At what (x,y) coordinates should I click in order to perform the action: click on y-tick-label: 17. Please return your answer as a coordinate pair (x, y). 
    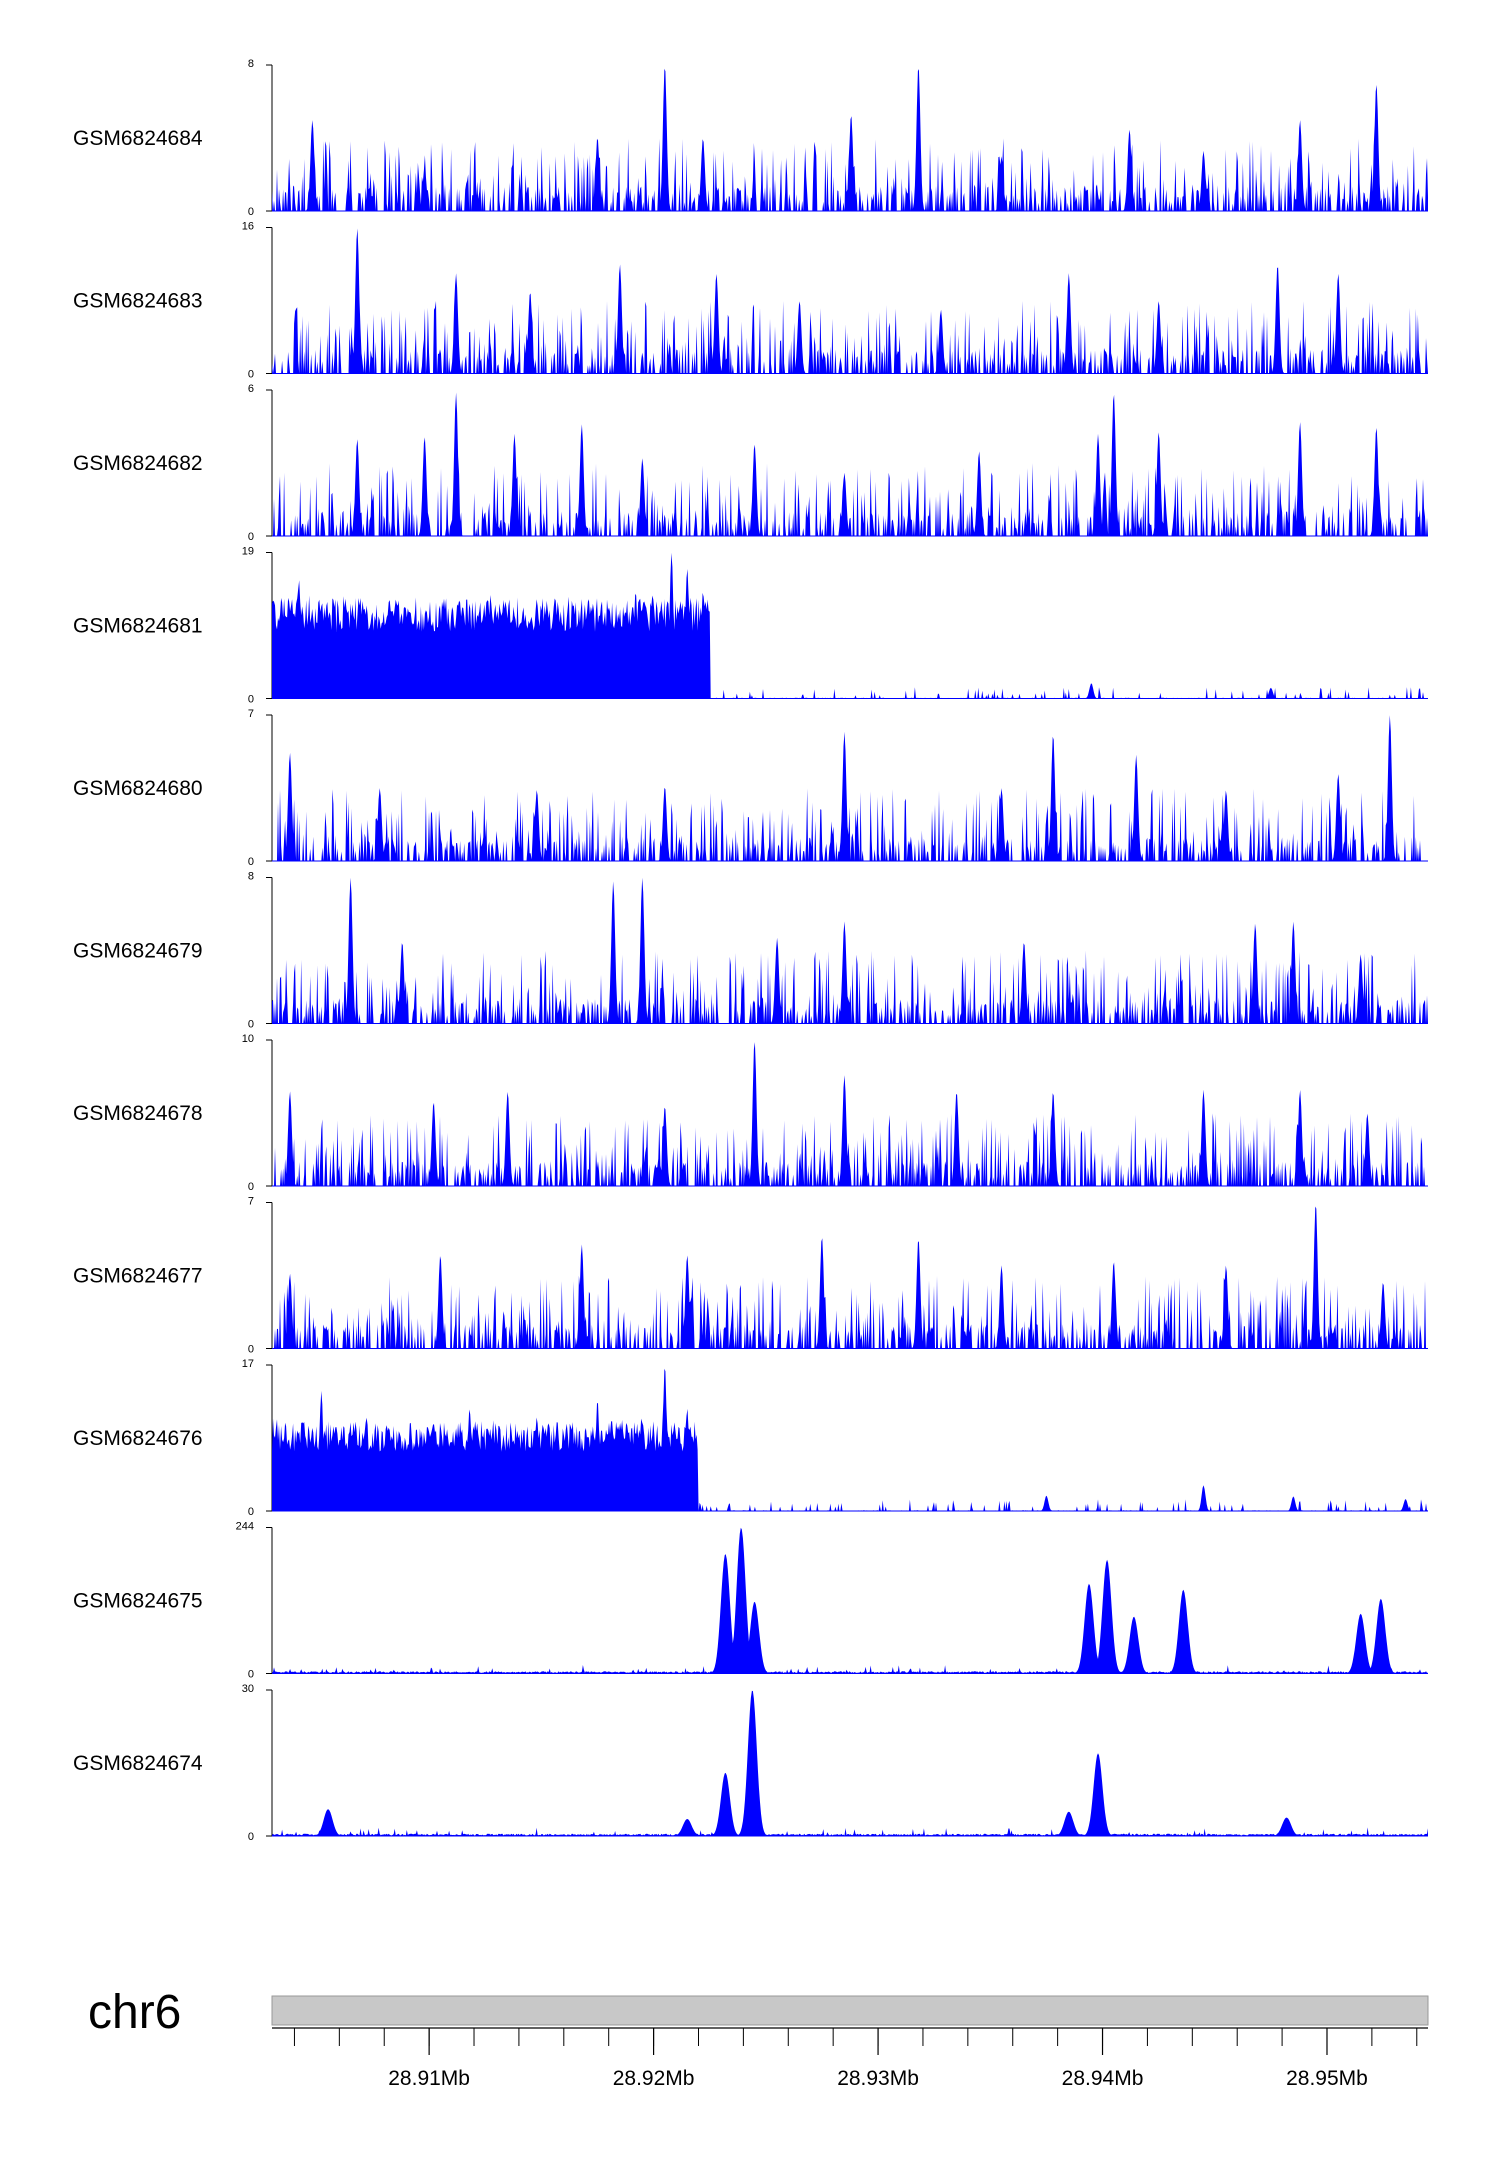
    Looking at the image, I should click on (248, 1364).